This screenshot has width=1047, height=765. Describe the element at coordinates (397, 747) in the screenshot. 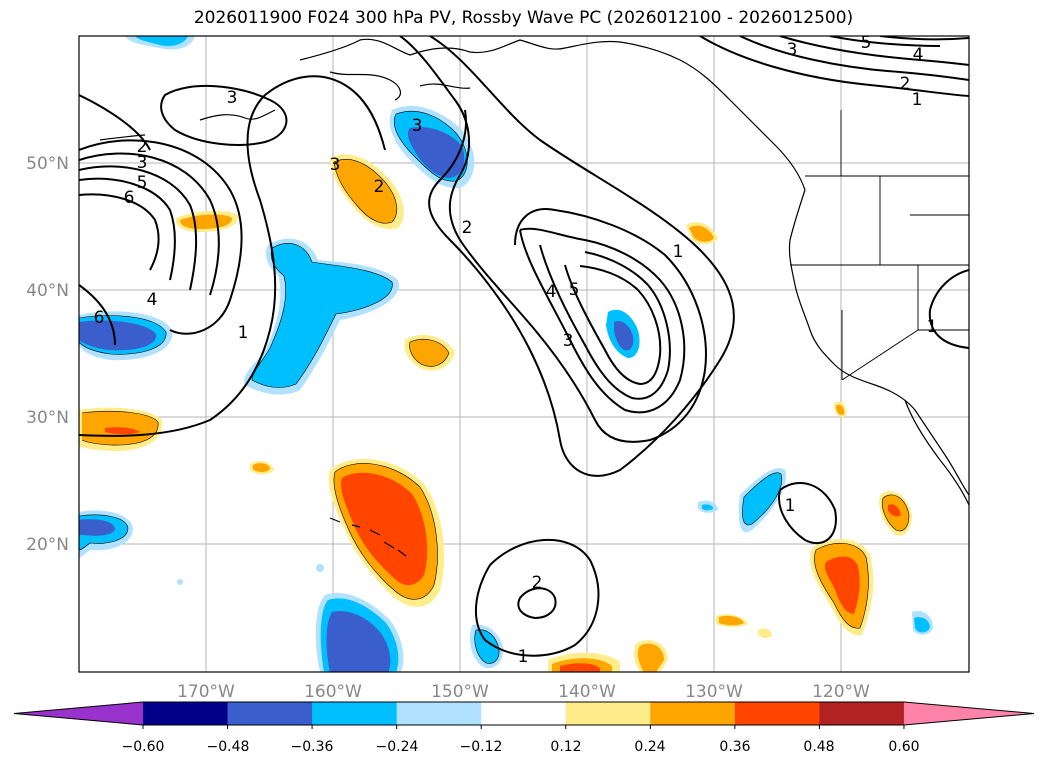

I see `colorbar-tick-label: −0.24` at that location.